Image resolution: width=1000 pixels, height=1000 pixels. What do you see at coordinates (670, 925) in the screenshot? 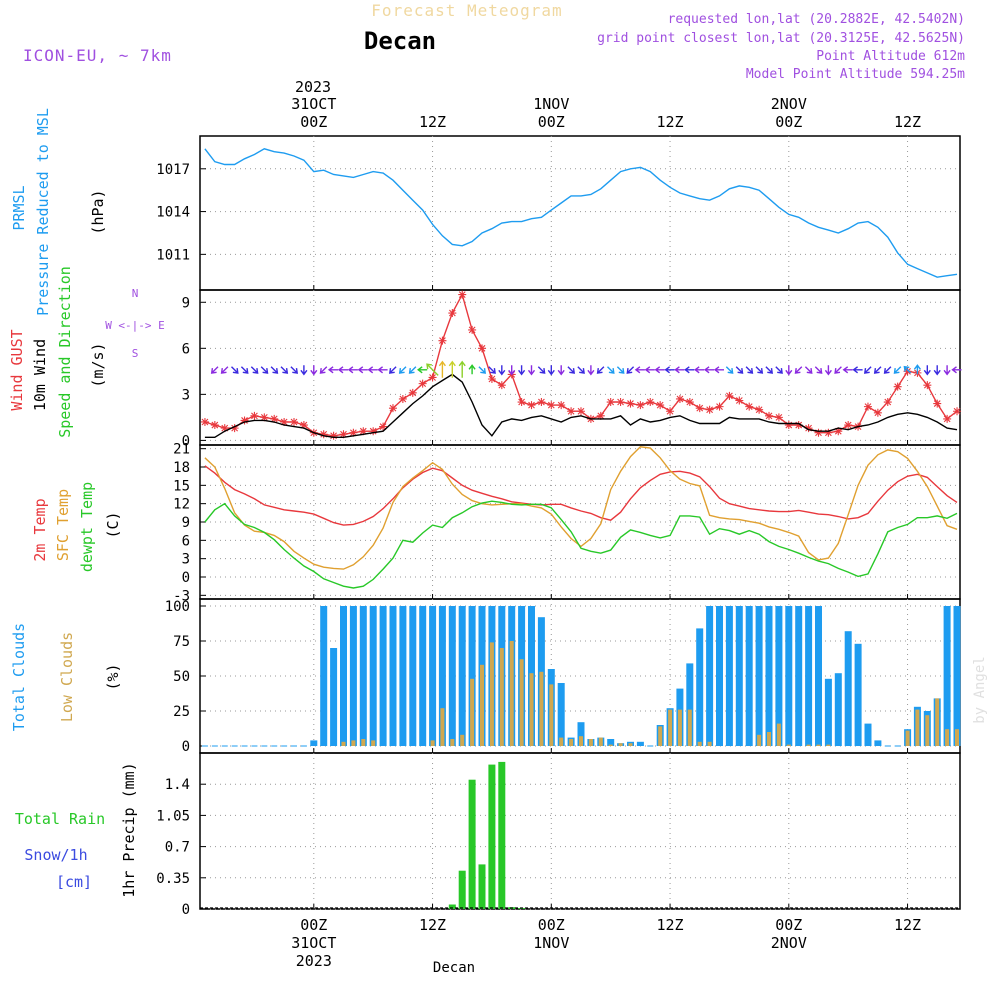
I see `bottom-time-label: 12Z` at bounding box center [670, 925].